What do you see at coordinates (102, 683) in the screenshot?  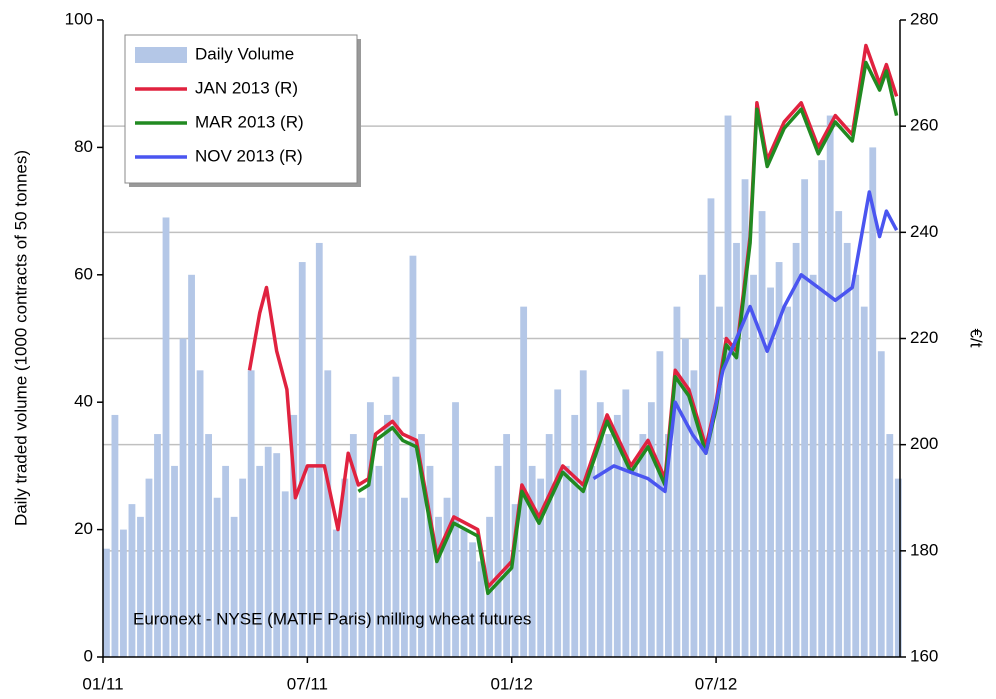 I see `x-tick-label: 01/11` at bounding box center [102, 683].